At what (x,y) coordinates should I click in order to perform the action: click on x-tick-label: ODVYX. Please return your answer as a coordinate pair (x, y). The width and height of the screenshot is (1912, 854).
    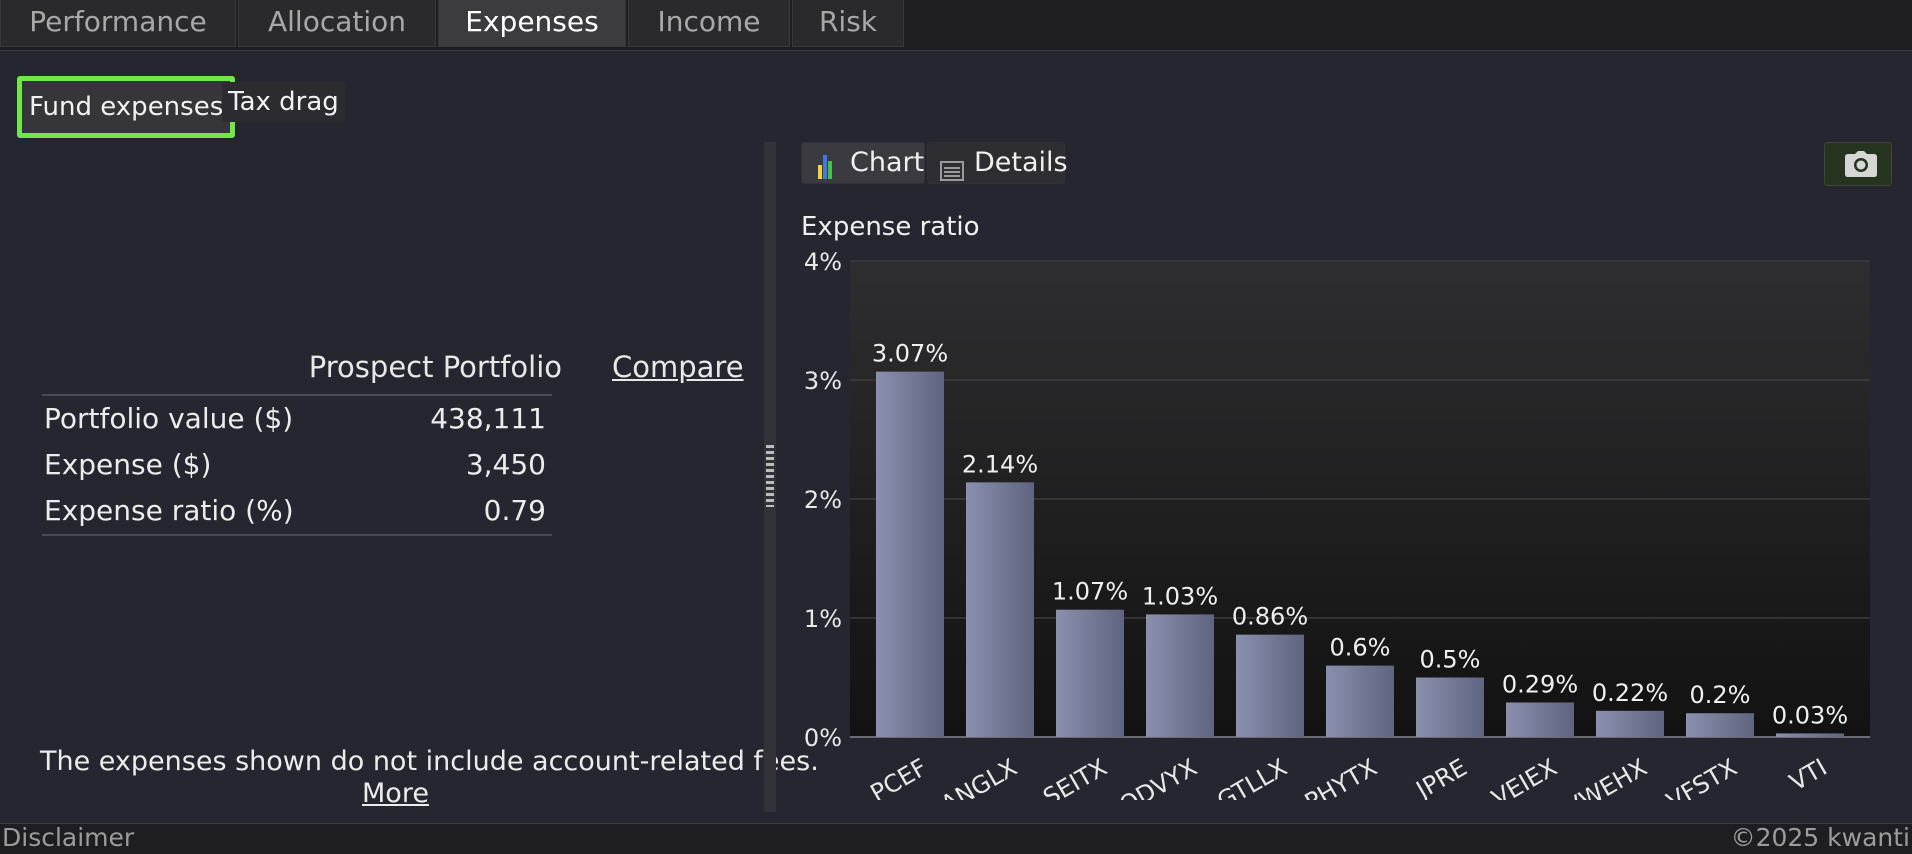
    Looking at the image, I should click on (1158, 776).